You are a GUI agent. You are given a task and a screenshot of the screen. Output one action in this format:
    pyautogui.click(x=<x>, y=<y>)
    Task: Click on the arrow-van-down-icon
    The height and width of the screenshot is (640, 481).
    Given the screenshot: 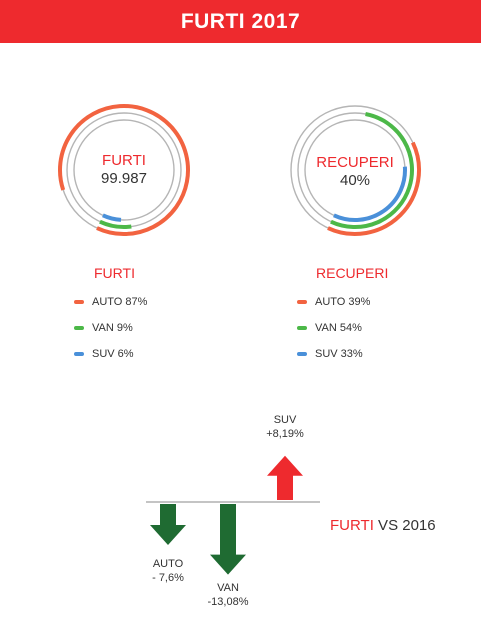 What is the action you would take?
    pyautogui.click(x=228, y=539)
    